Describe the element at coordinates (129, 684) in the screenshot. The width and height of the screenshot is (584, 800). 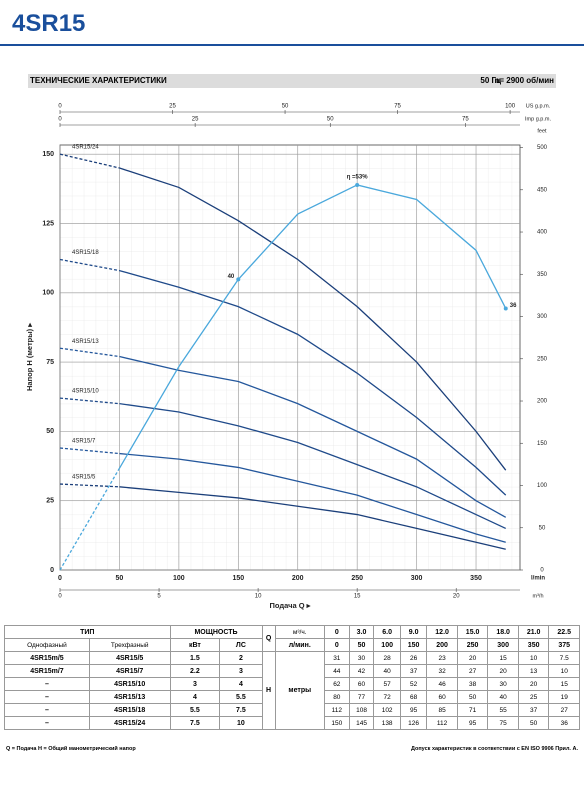
I see `cell: 4SR15/10` at that location.